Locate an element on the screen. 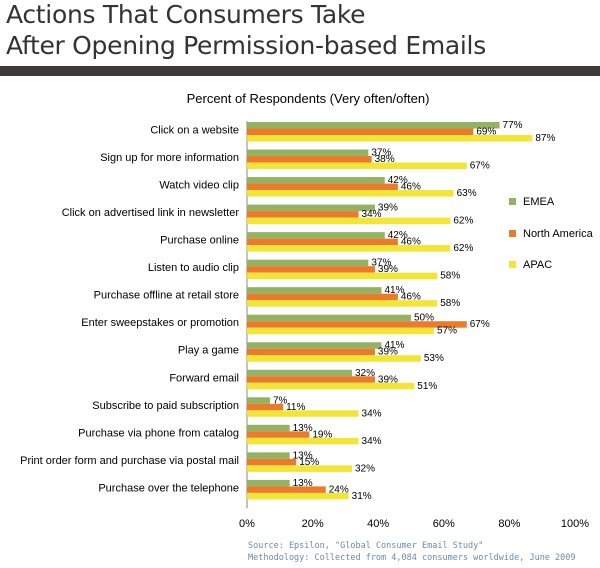 This screenshot has height=568, width=600. category-label: Click on a website is located at coordinates (194, 131).